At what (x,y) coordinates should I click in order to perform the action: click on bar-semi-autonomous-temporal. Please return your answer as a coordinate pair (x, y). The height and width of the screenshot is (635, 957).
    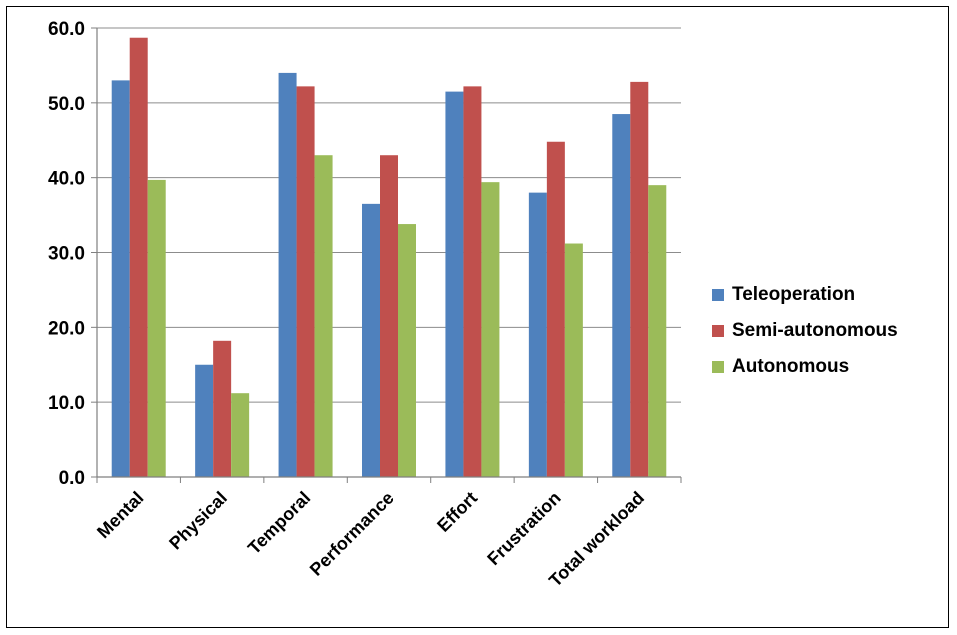
    Looking at the image, I should click on (305, 282).